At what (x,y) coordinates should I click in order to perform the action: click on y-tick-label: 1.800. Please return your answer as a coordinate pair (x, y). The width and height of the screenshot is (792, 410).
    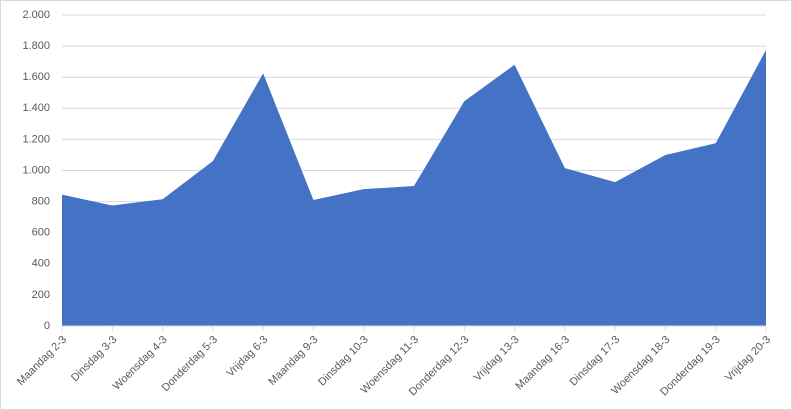
    Looking at the image, I should click on (36, 46).